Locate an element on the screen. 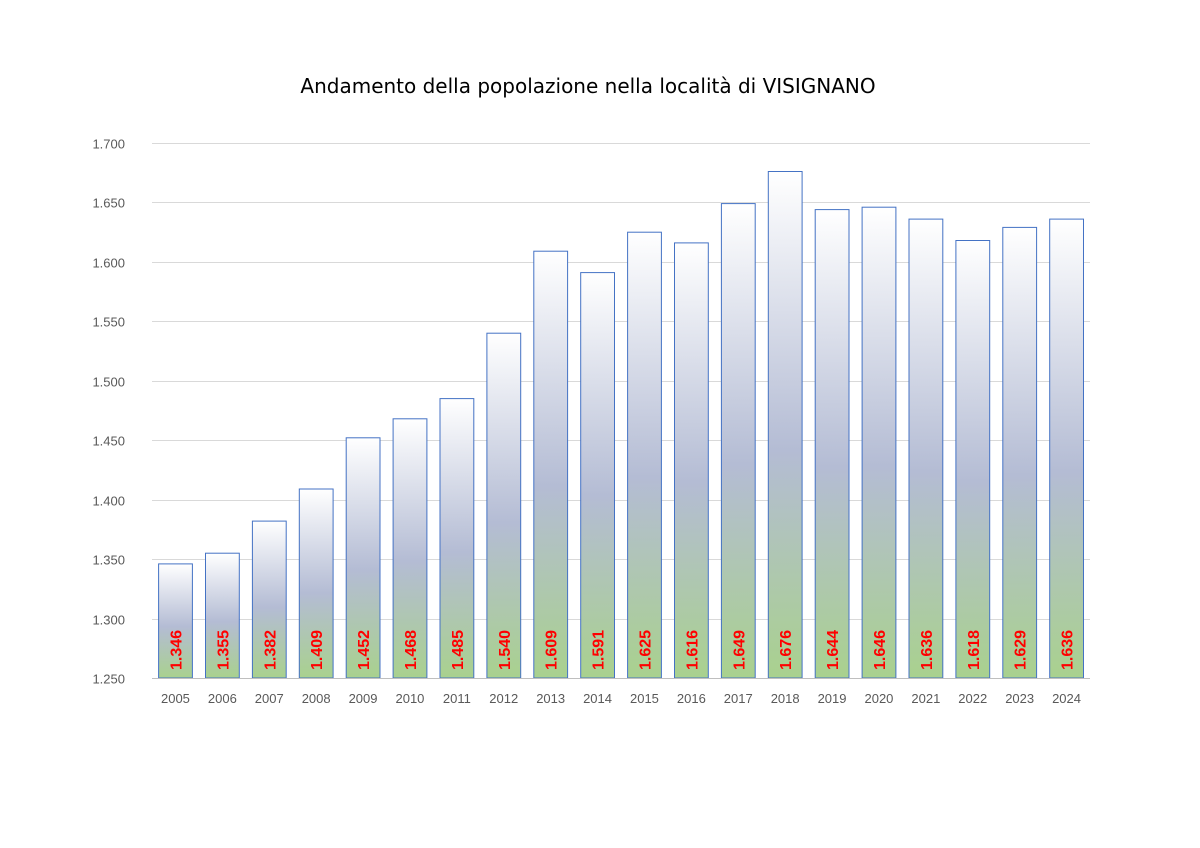 This screenshot has width=1200, height=848. data-label: 1.629 is located at coordinates (1021, 650).